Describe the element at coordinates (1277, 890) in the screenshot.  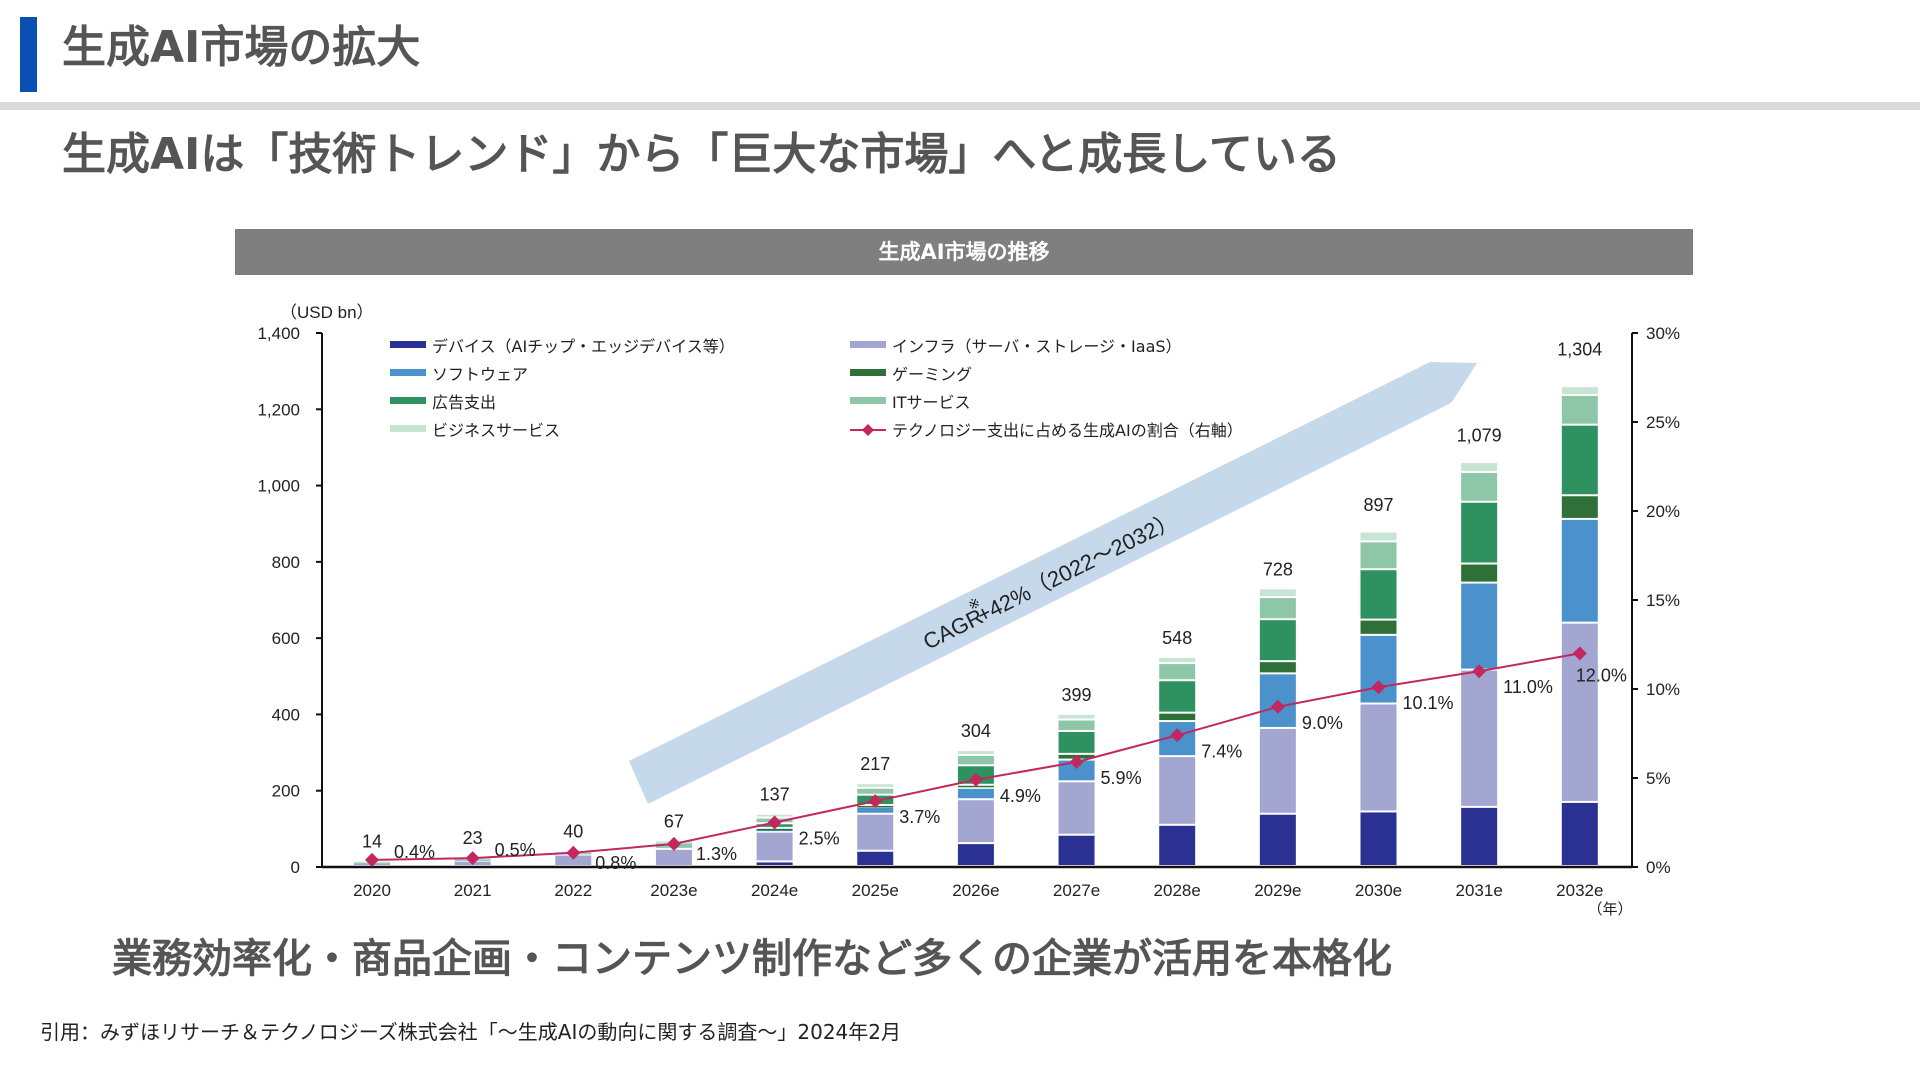
I see `x-tick-label: 2029e` at that location.